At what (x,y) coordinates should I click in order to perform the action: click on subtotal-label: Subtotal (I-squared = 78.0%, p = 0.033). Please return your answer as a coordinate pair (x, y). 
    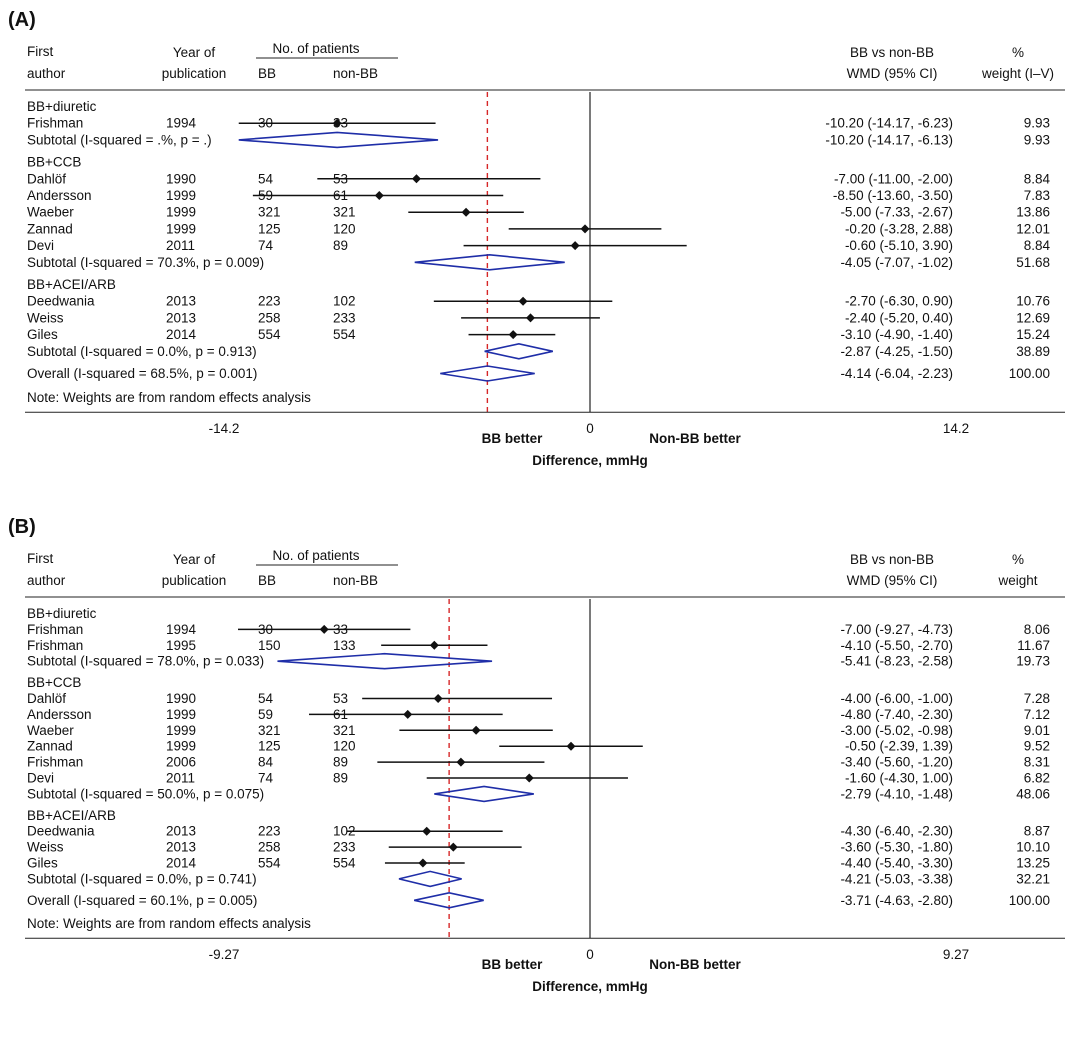
    Looking at the image, I should click on (145, 661).